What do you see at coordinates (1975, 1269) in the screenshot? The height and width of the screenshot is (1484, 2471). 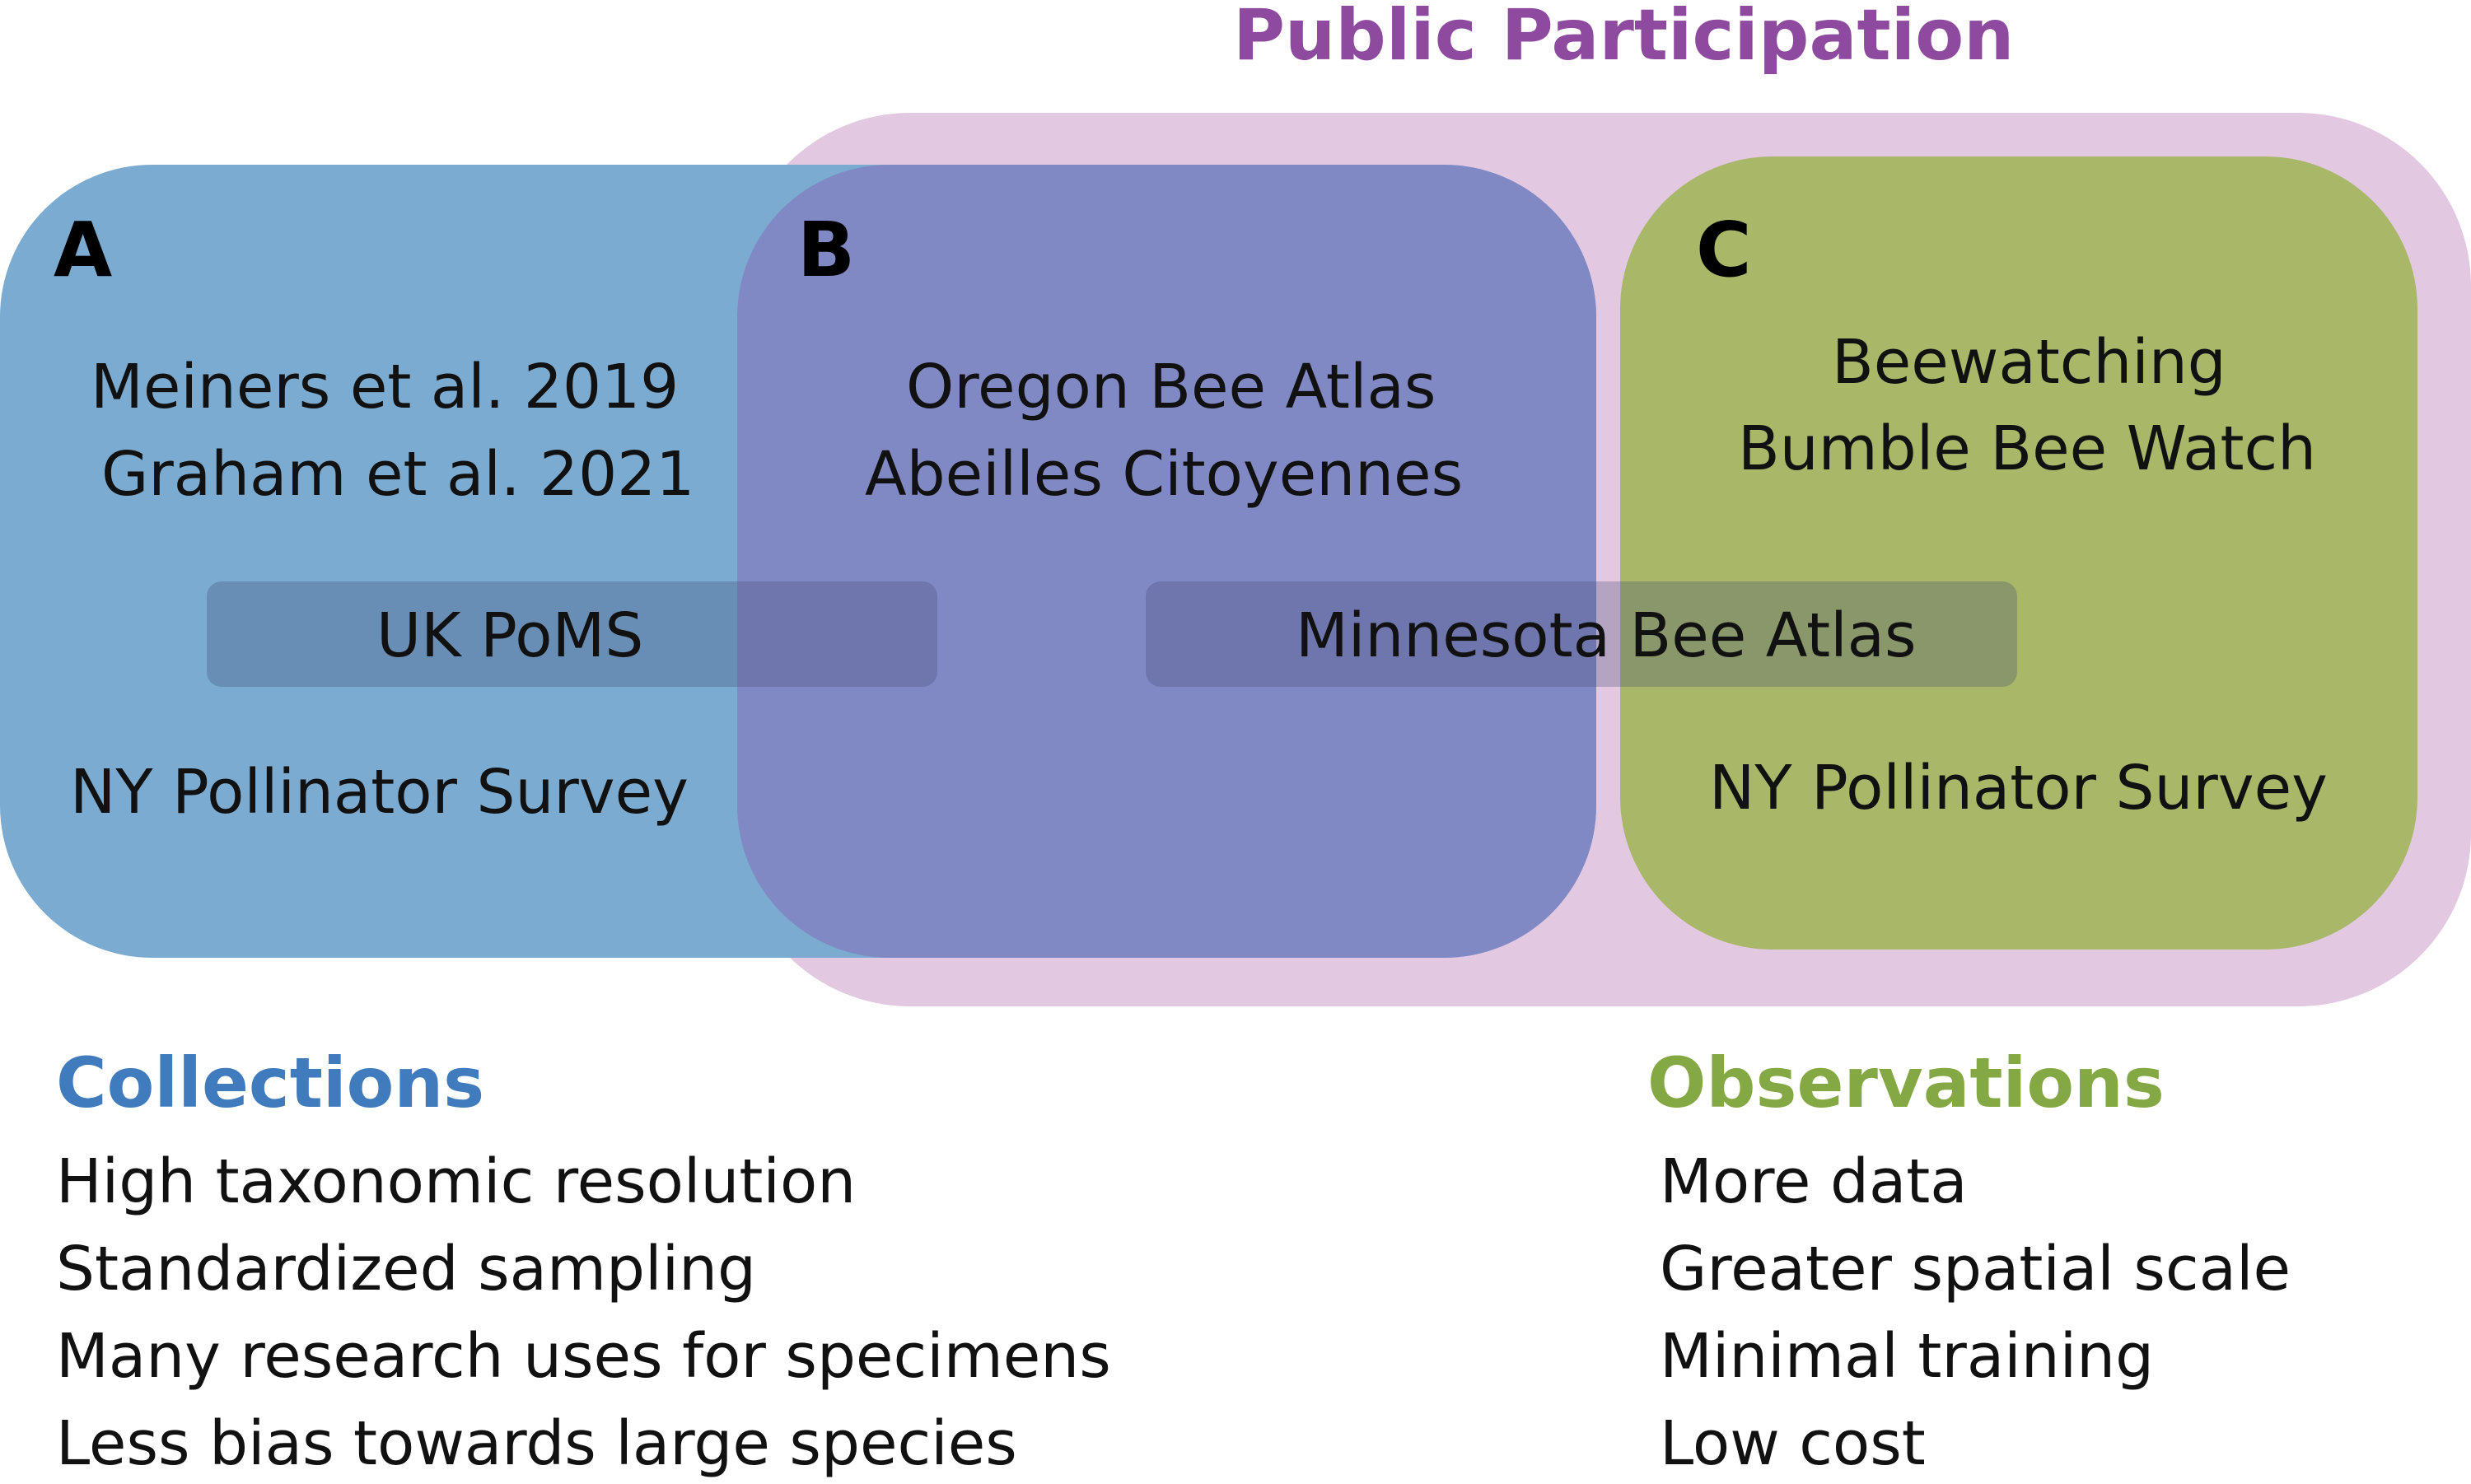 I see `observations-list-item: Greater spatial scale` at bounding box center [1975, 1269].